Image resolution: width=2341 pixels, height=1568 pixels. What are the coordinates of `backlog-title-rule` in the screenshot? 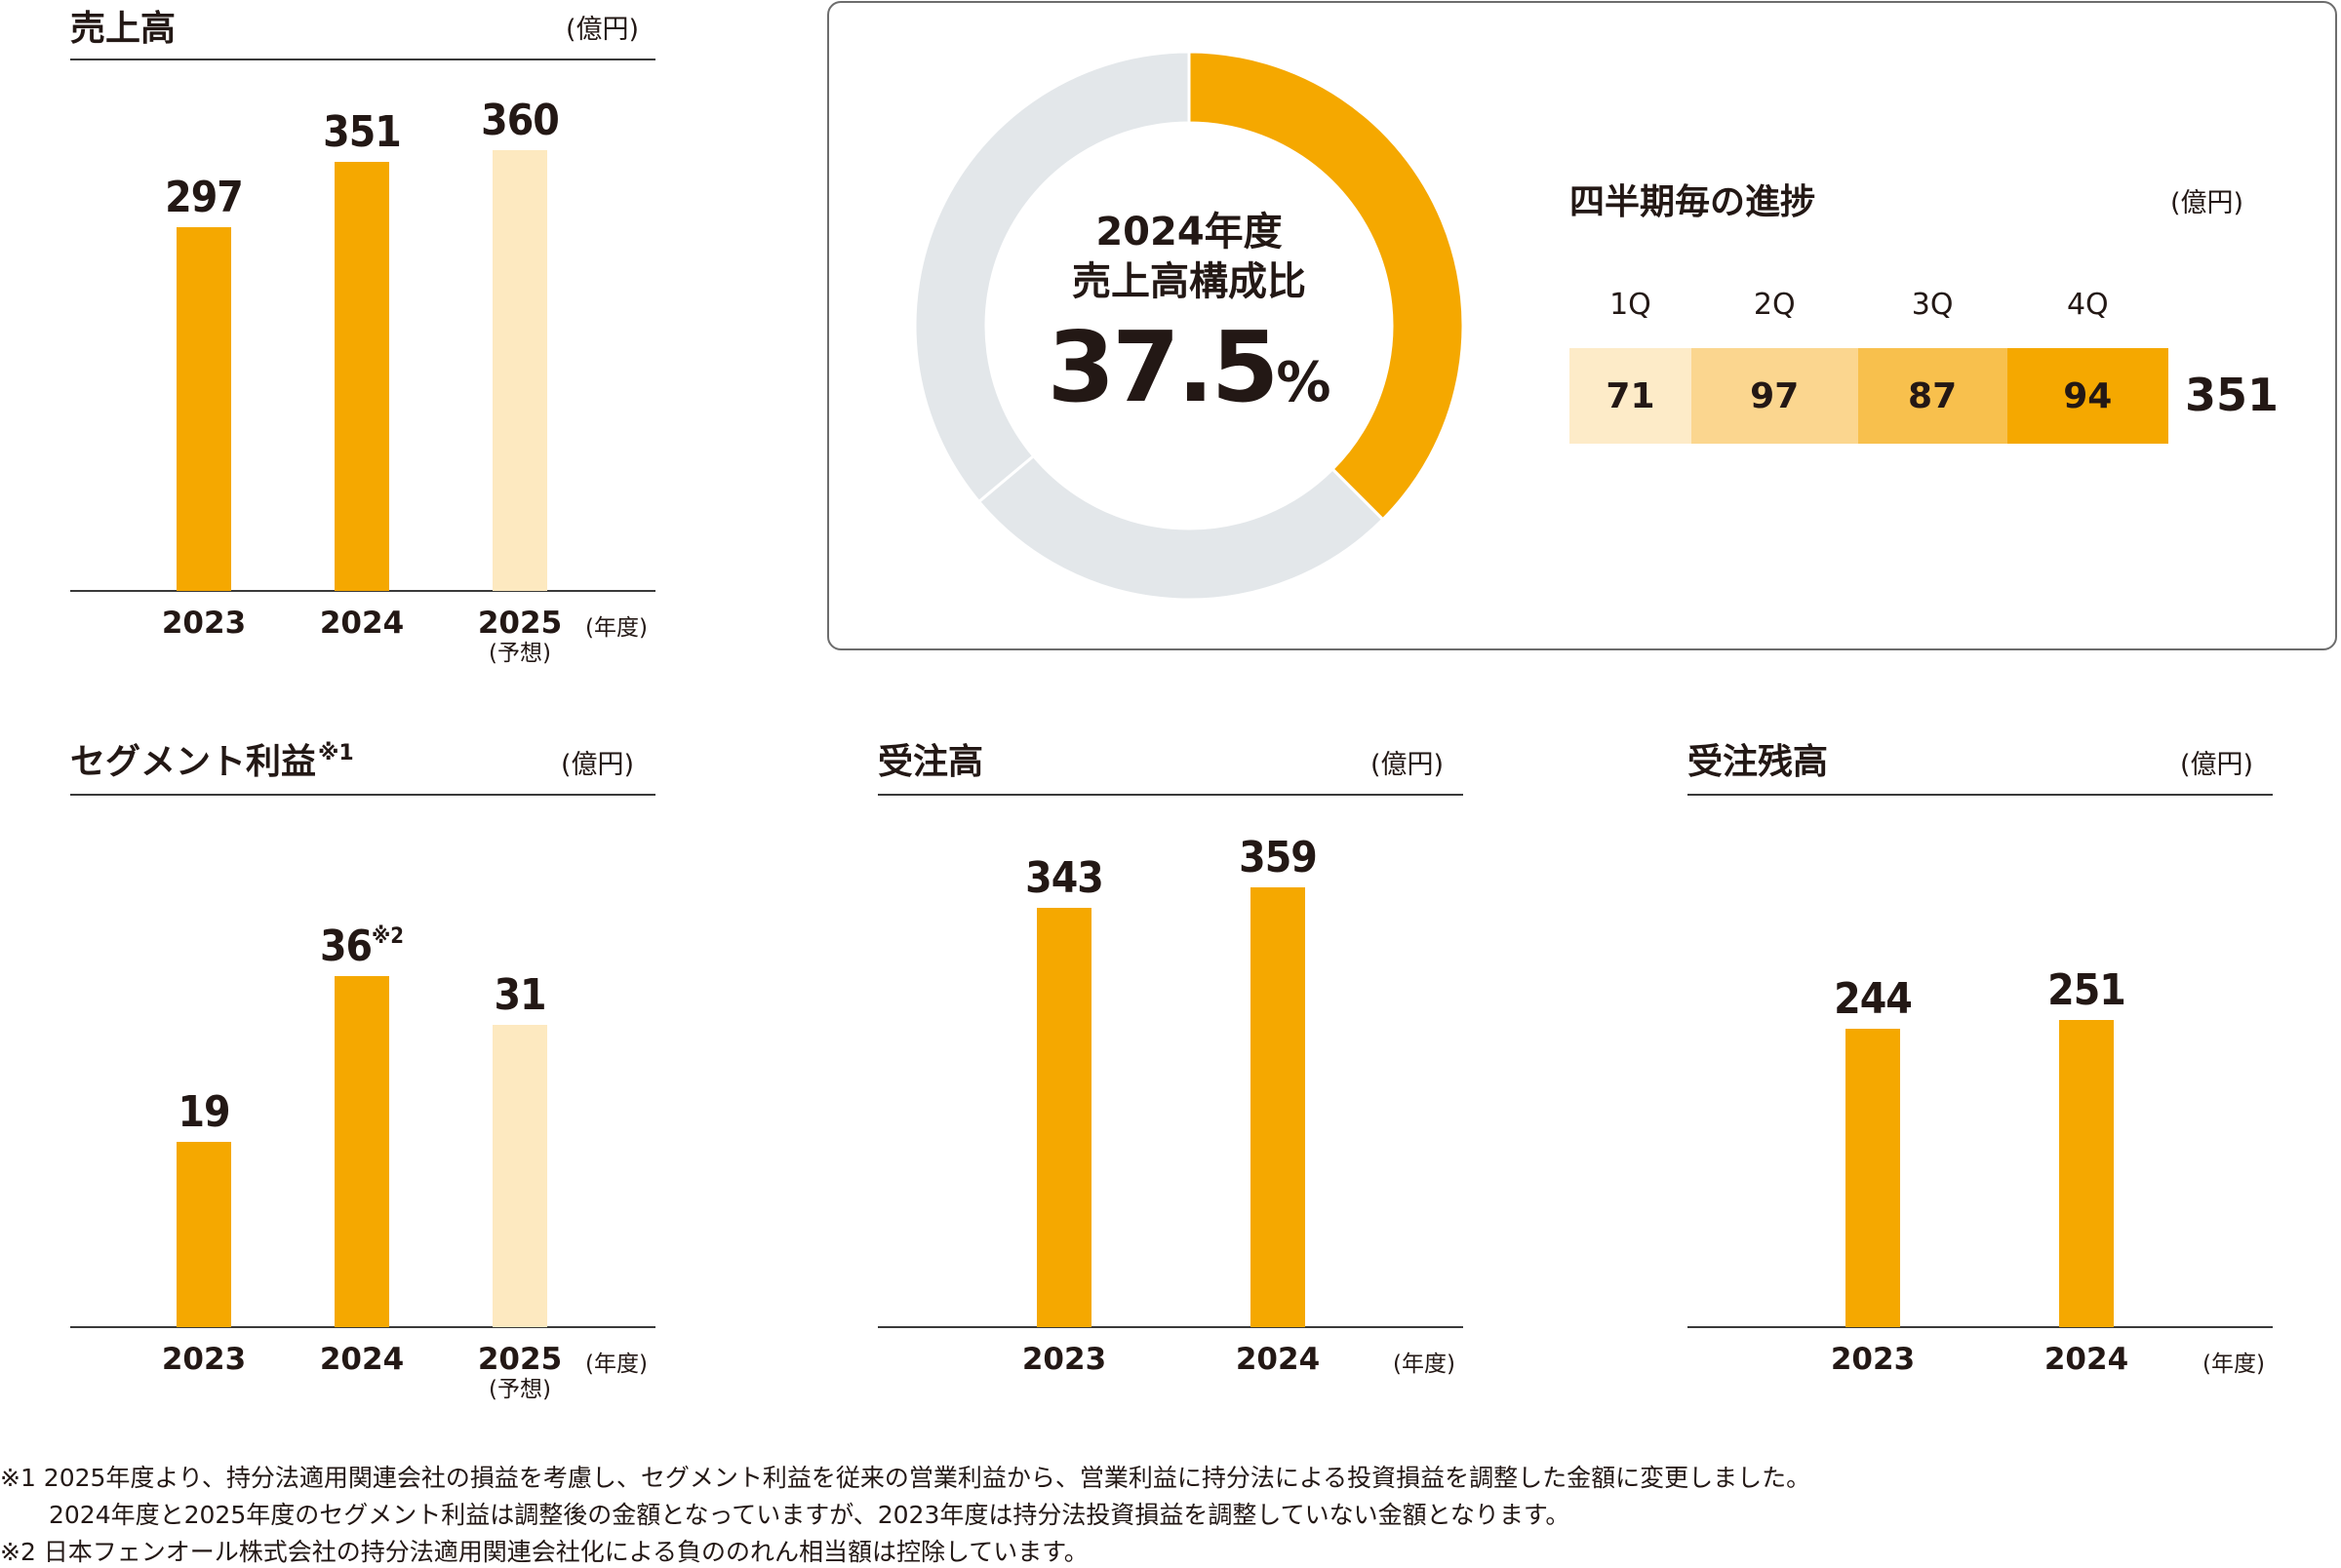 It's located at (1980, 795).